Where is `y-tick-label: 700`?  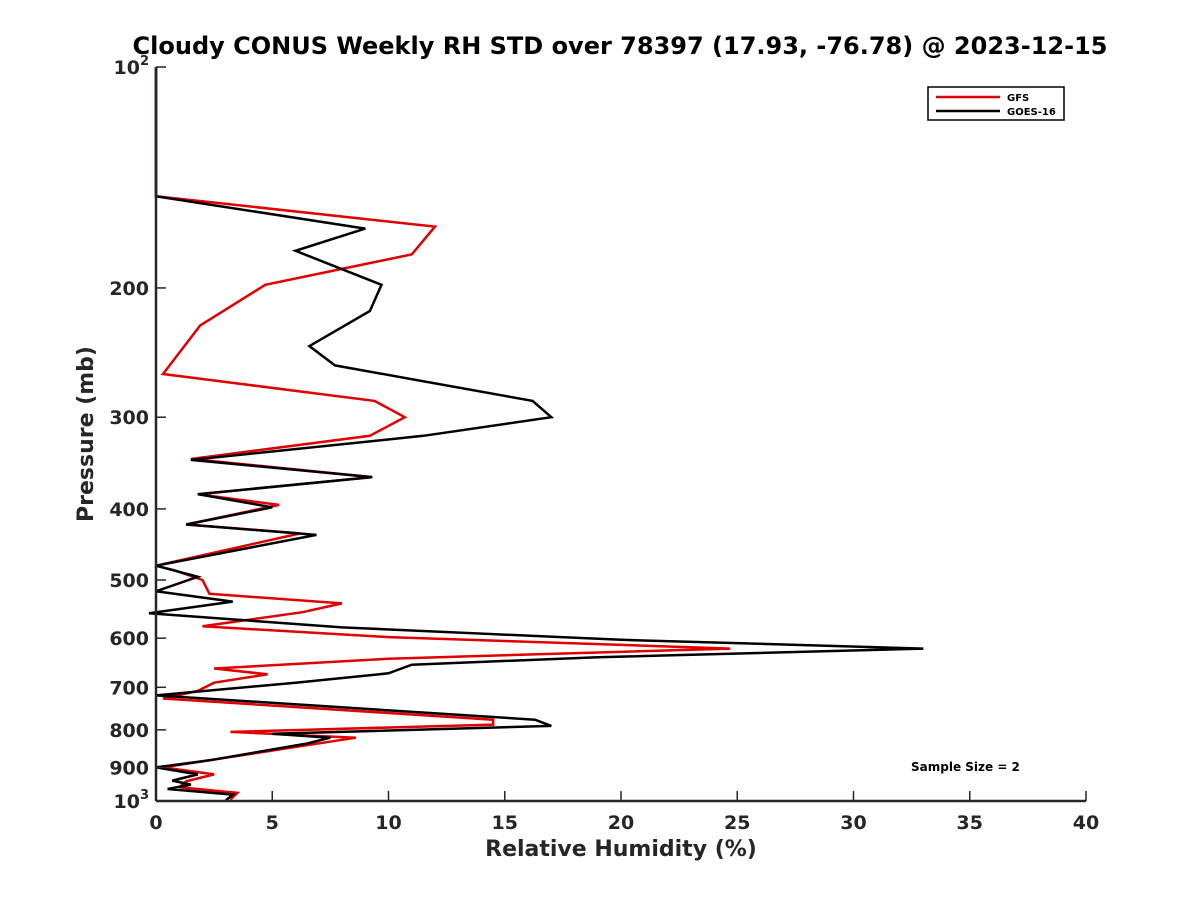 y-tick-label: 700 is located at coordinates (129, 688).